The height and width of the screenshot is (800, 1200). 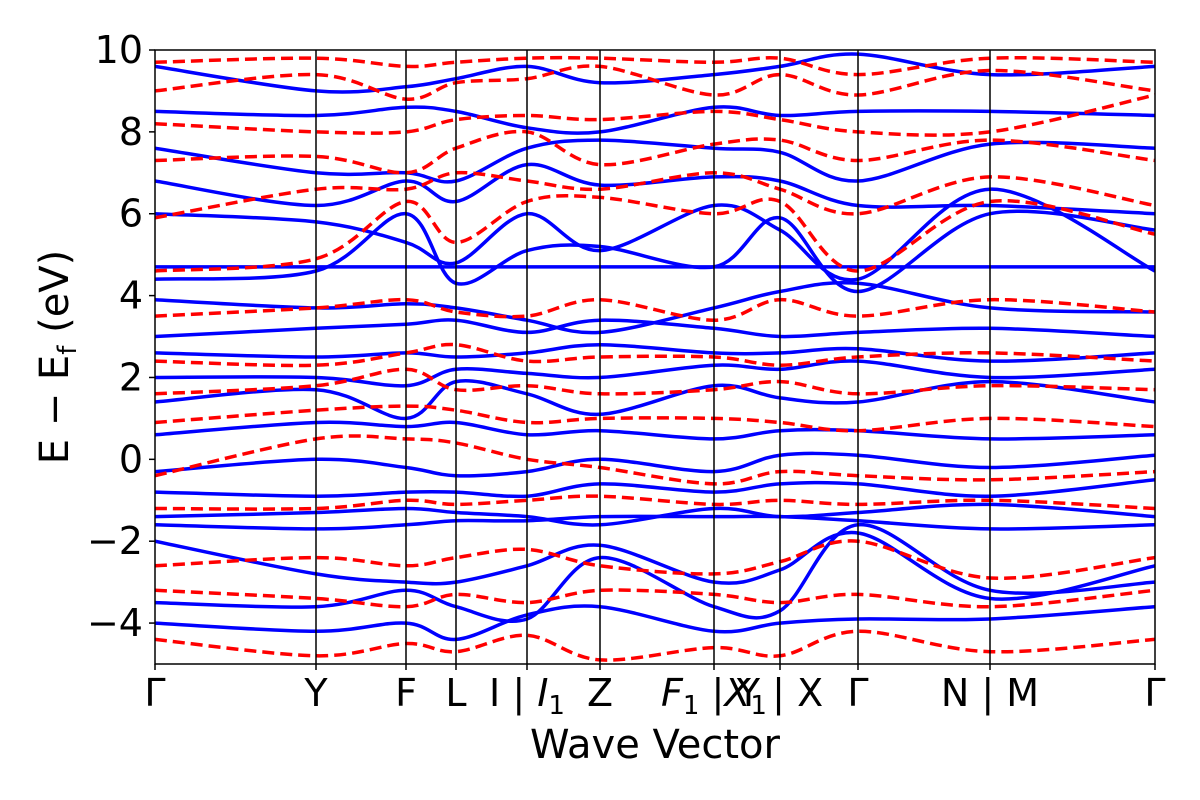 What do you see at coordinates (121, 336) in the screenshot?
I see `y-ticks: −4 −2 0 2 4 6 8 10` at bounding box center [121, 336].